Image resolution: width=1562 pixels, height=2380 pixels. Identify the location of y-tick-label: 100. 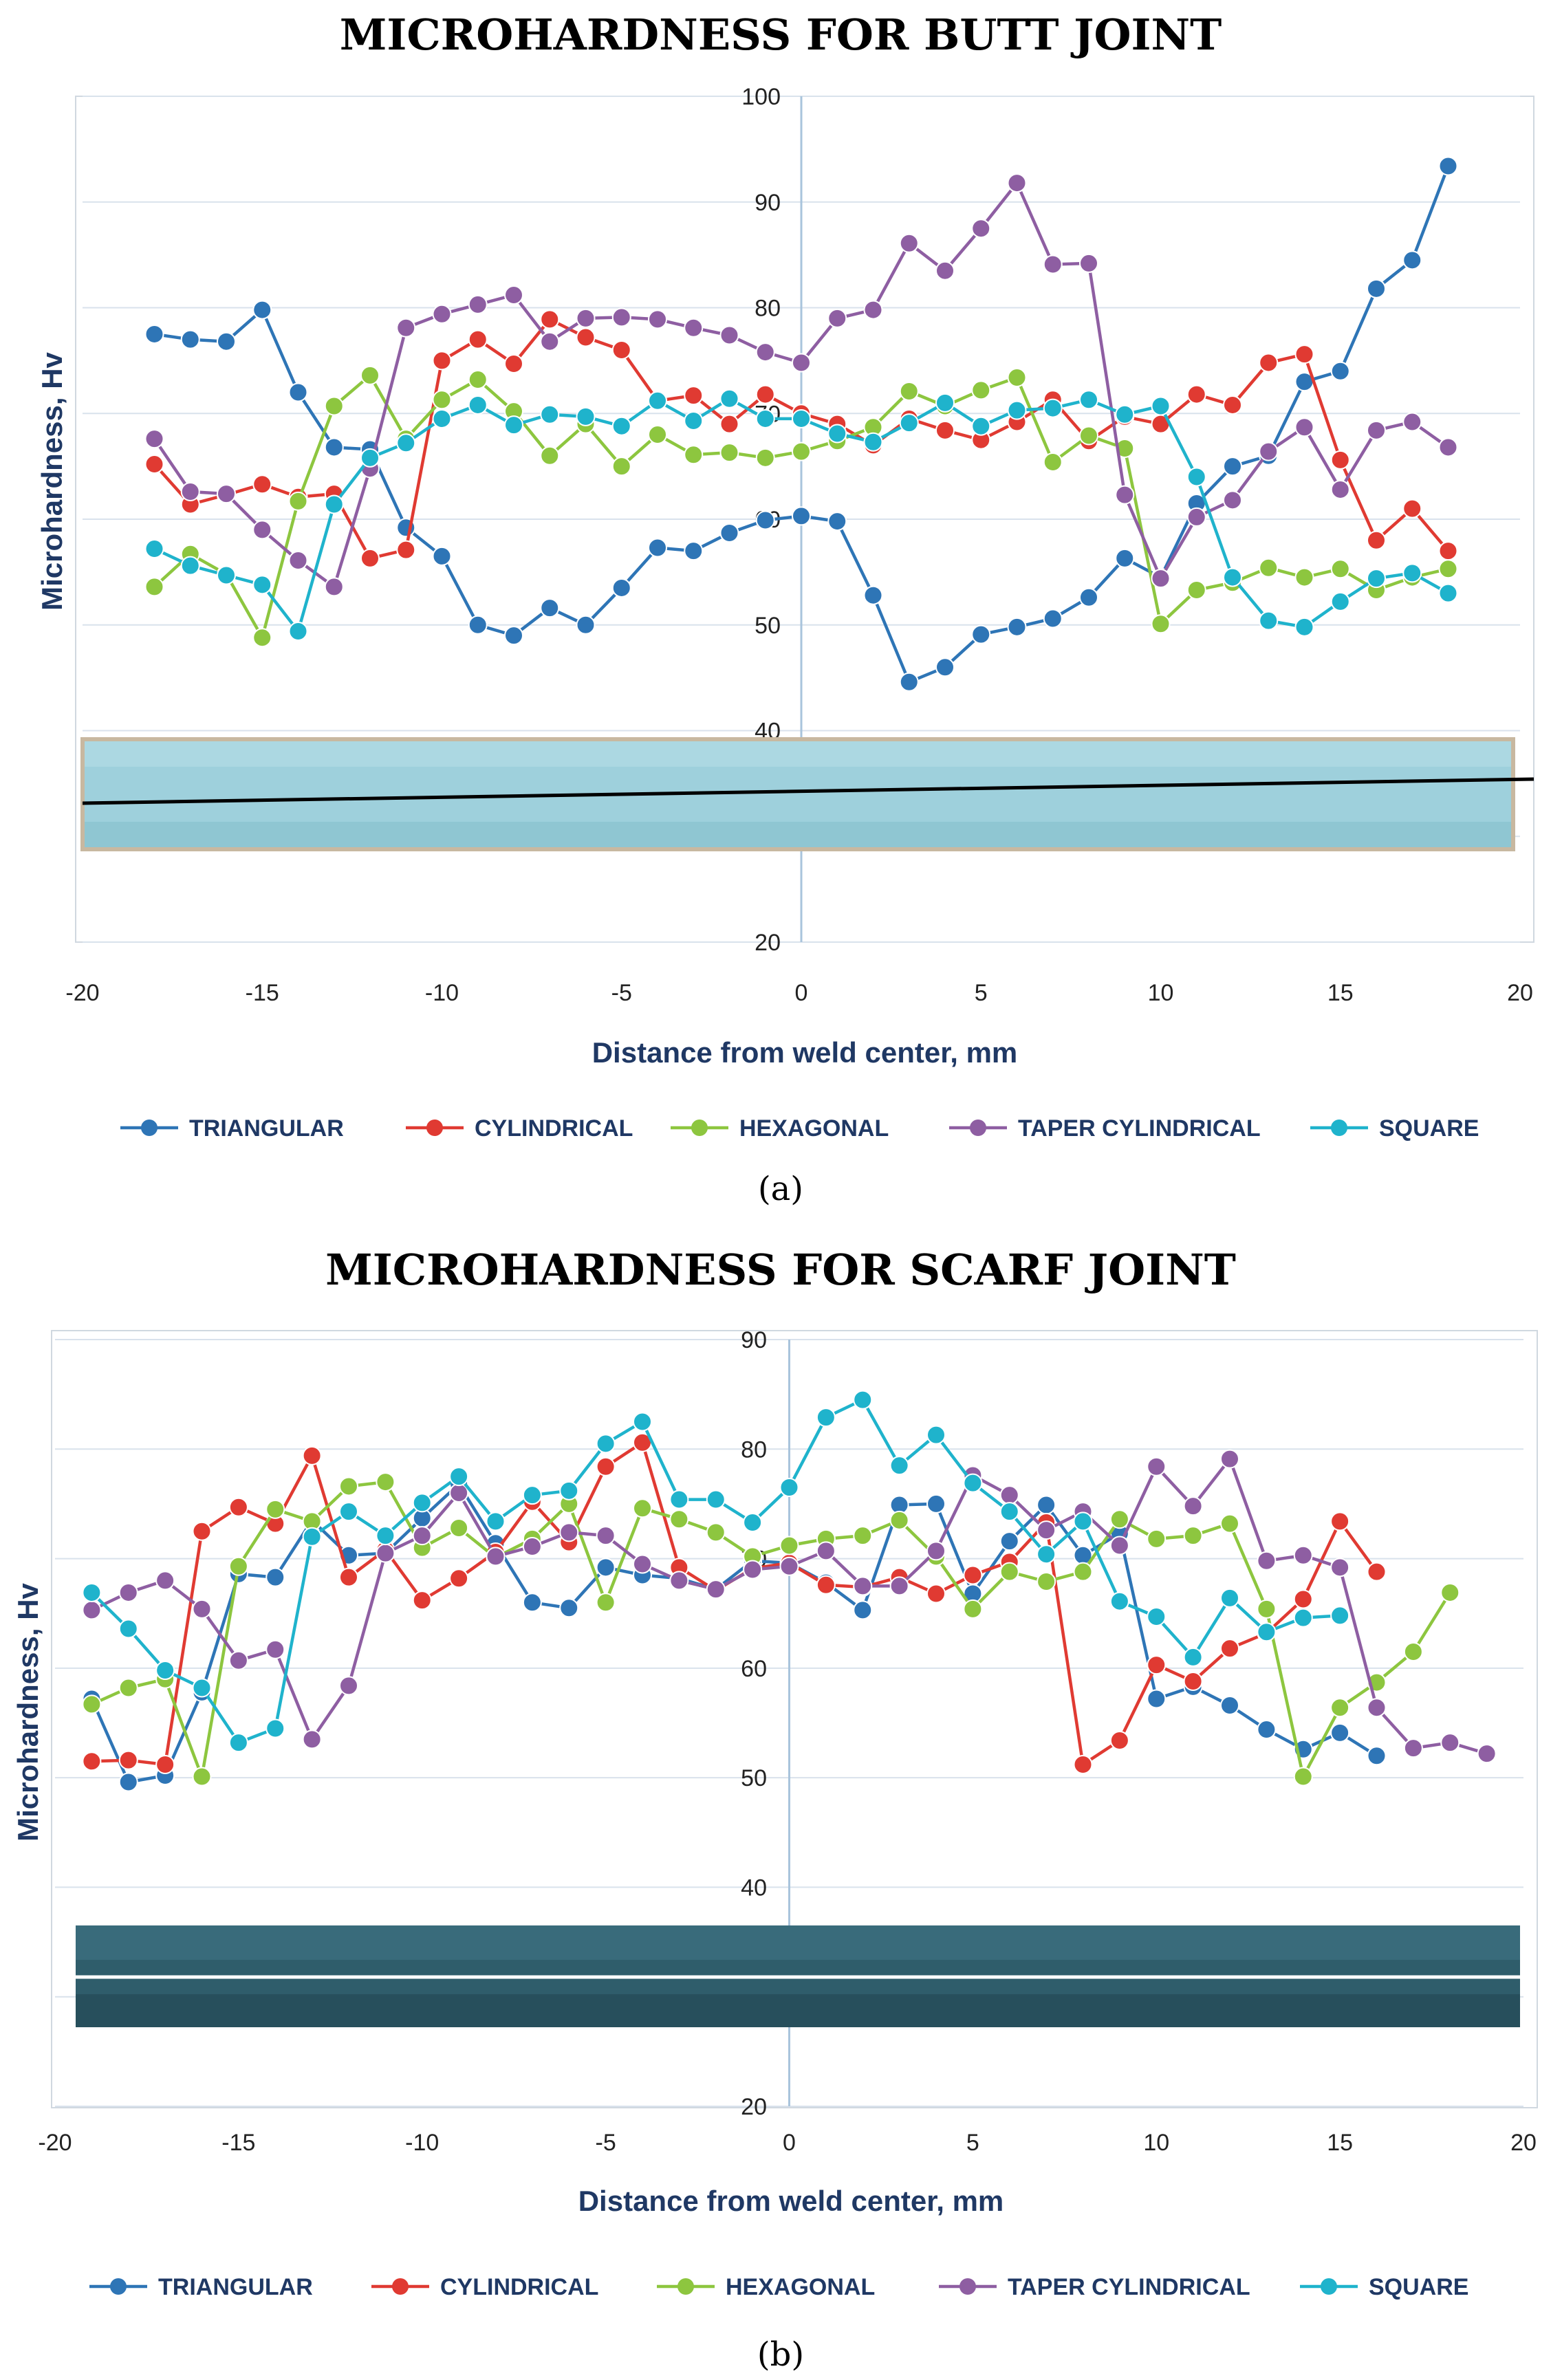
(761, 97).